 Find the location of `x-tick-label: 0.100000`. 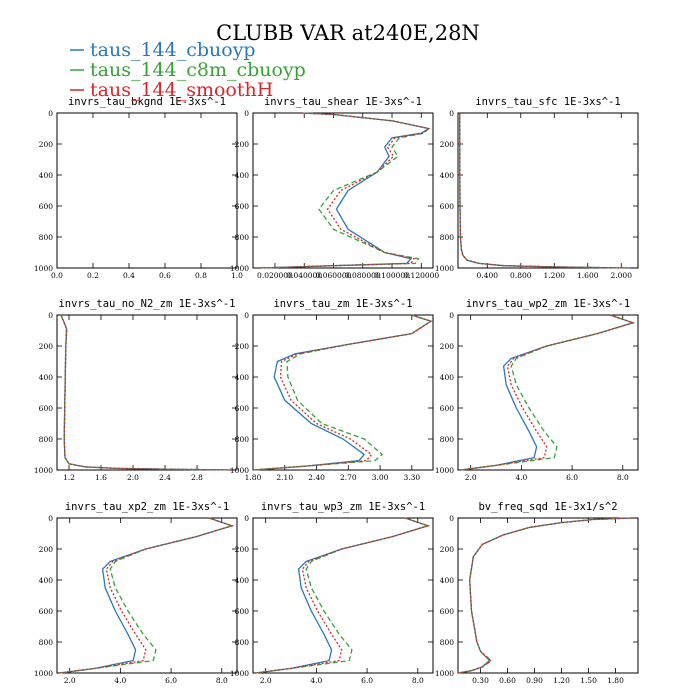

x-tick-label: 0.100000 is located at coordinates (392, 275).